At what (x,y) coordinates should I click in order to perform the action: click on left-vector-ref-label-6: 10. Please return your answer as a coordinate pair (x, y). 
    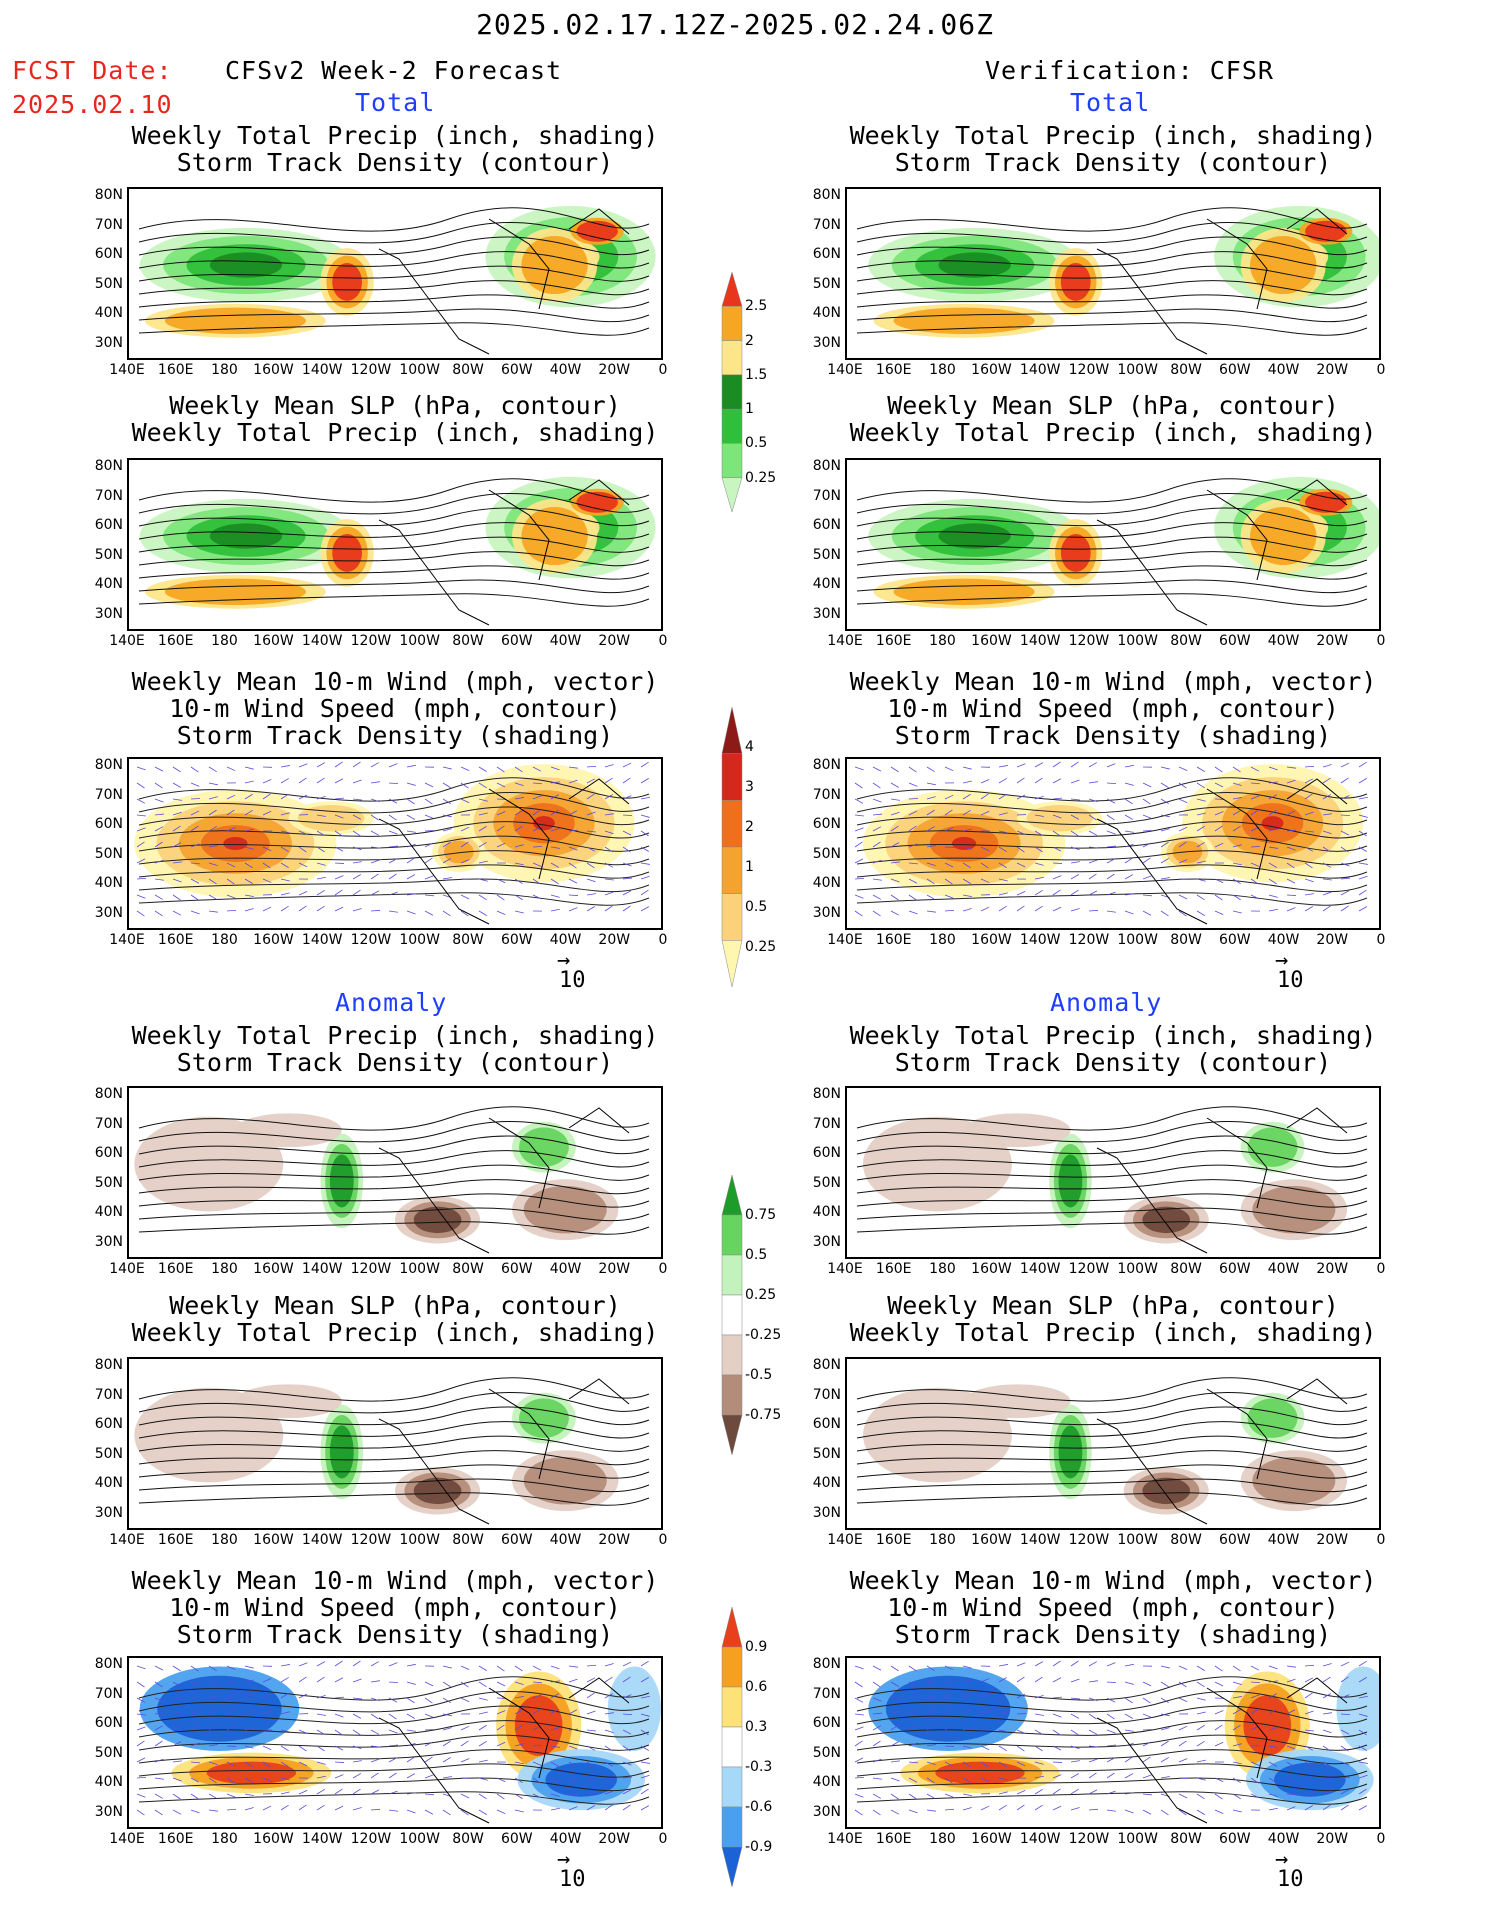
    Looking at the image, I should click on (572, 1879).